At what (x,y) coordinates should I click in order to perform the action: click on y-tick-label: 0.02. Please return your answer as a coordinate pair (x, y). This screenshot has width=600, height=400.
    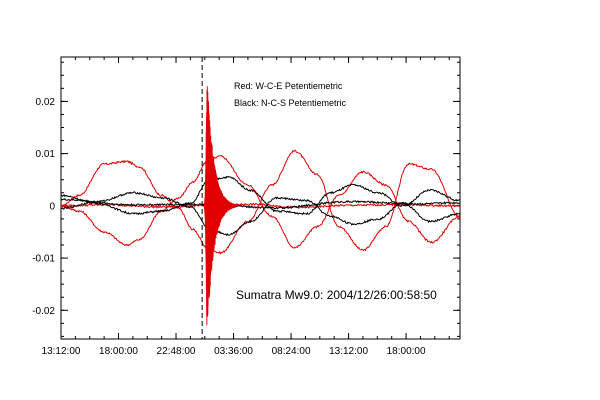
    Looking at the image, I should click on (46, 102).